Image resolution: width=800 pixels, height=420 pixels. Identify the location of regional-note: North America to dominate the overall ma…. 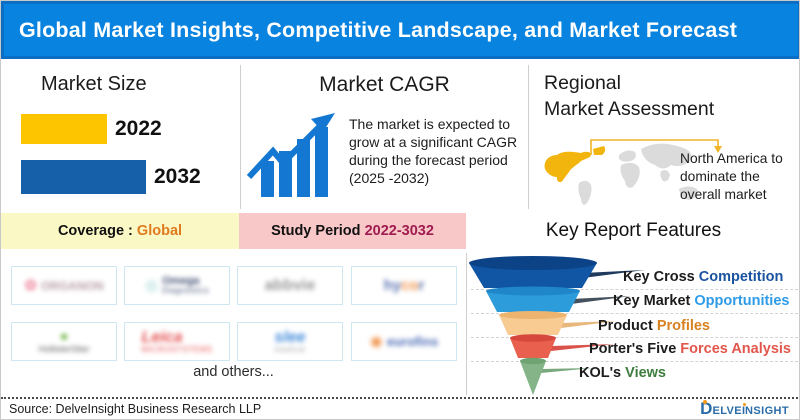
(731, 176).